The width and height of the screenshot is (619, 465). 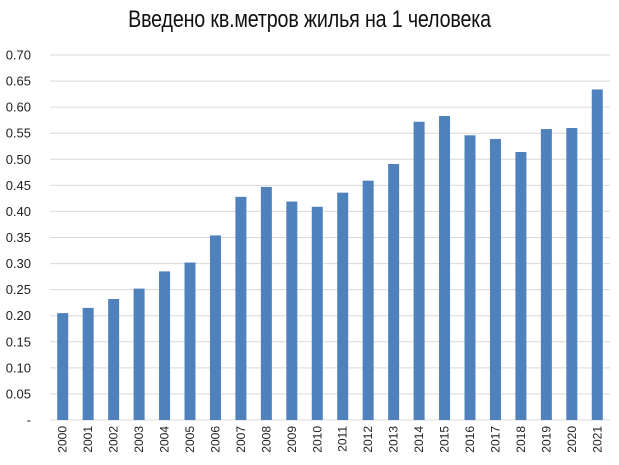 What do you see at coordinates (317, 313) in the screenshot?
I see `bar-2010` at bounding box center [317, 313].